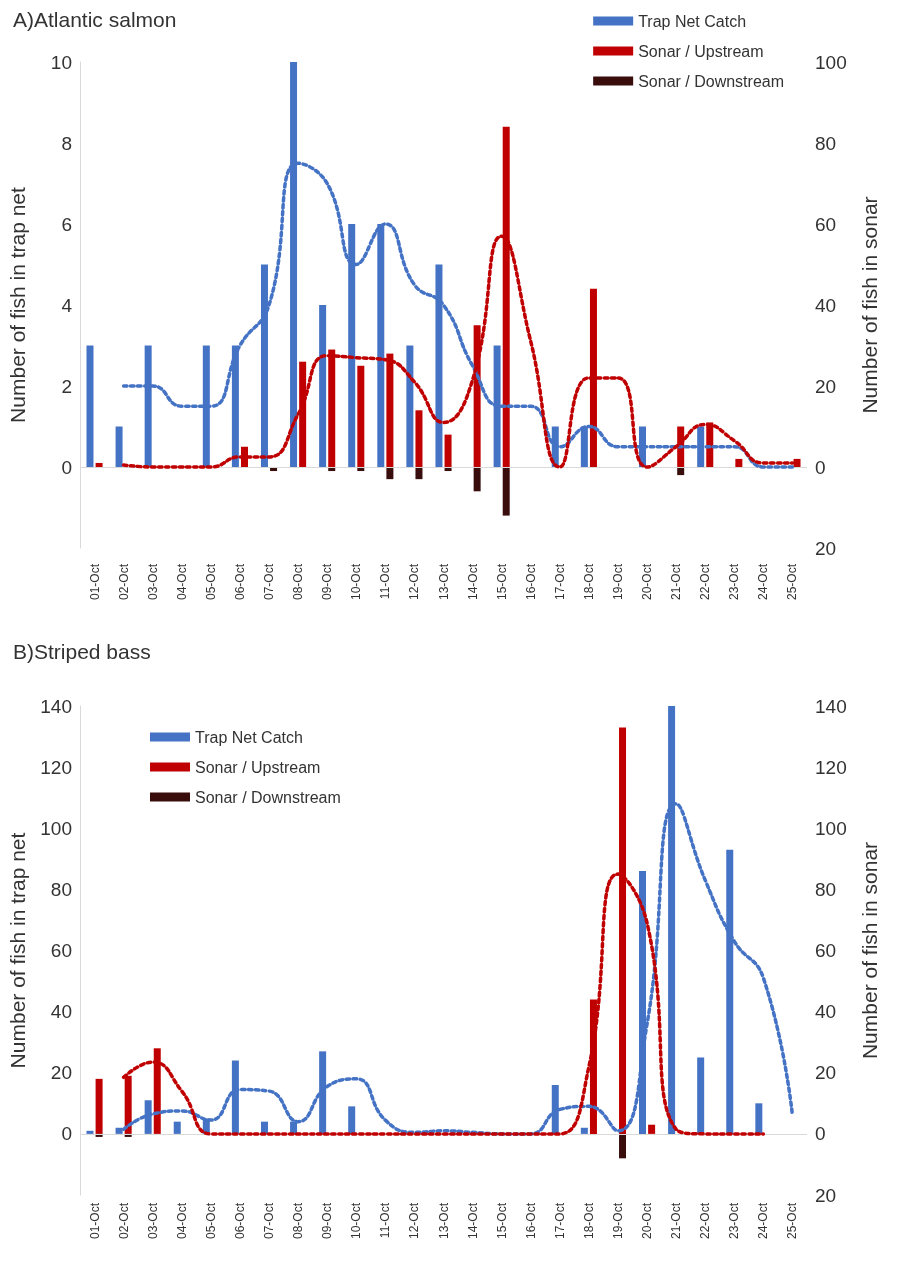  Describe the element at coordinates (298, 1221) in the screenshot. I see `x-tick-label: 08-Oct` at that location.